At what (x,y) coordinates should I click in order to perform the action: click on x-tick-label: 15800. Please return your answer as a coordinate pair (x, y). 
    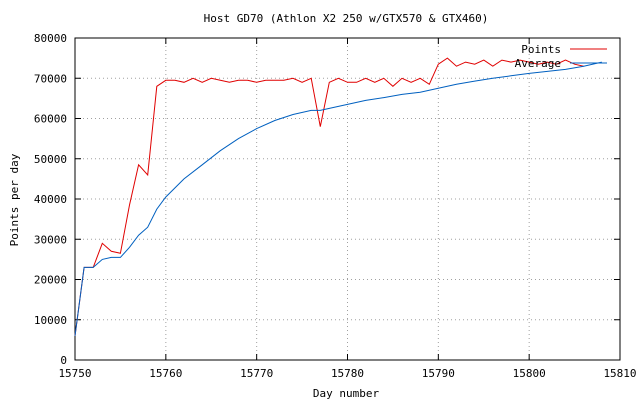
    Looking at the image, I should click on (529, 373).